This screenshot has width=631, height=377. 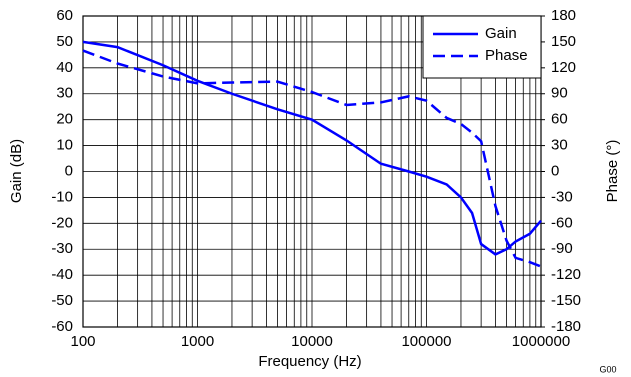 What do you see at coordinates (62, 196) in the screenshot?
I see `y-tick-label: -10` at bounding box center [62, 196].